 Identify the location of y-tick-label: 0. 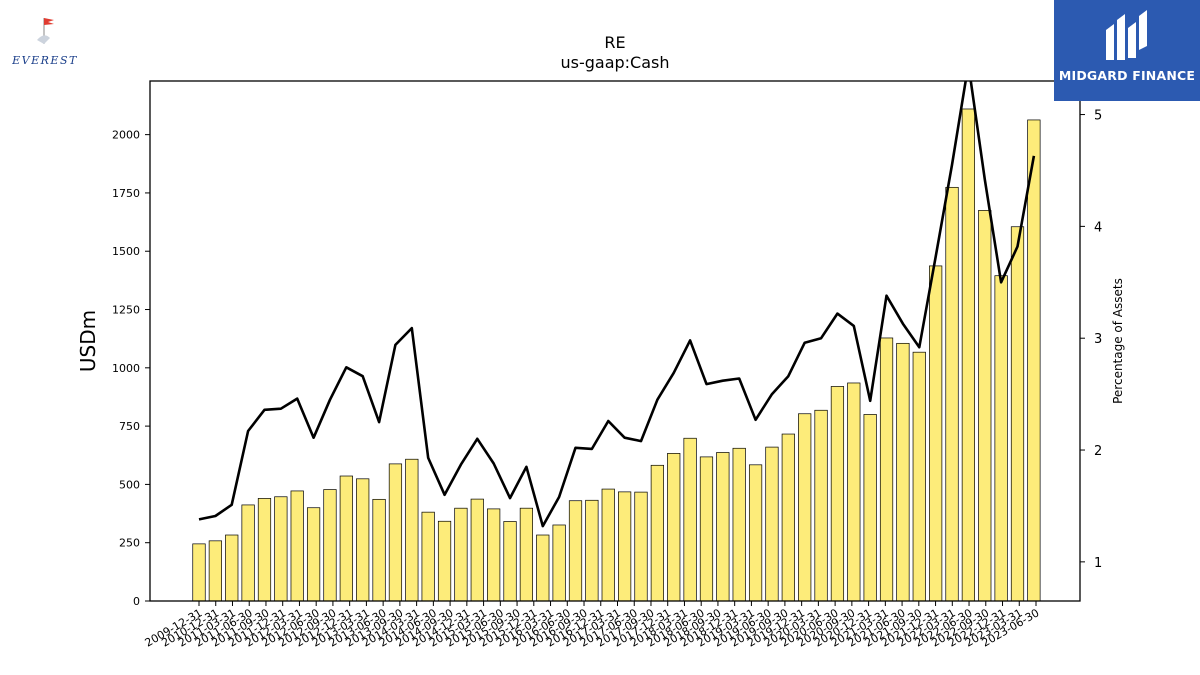
(136, 601).